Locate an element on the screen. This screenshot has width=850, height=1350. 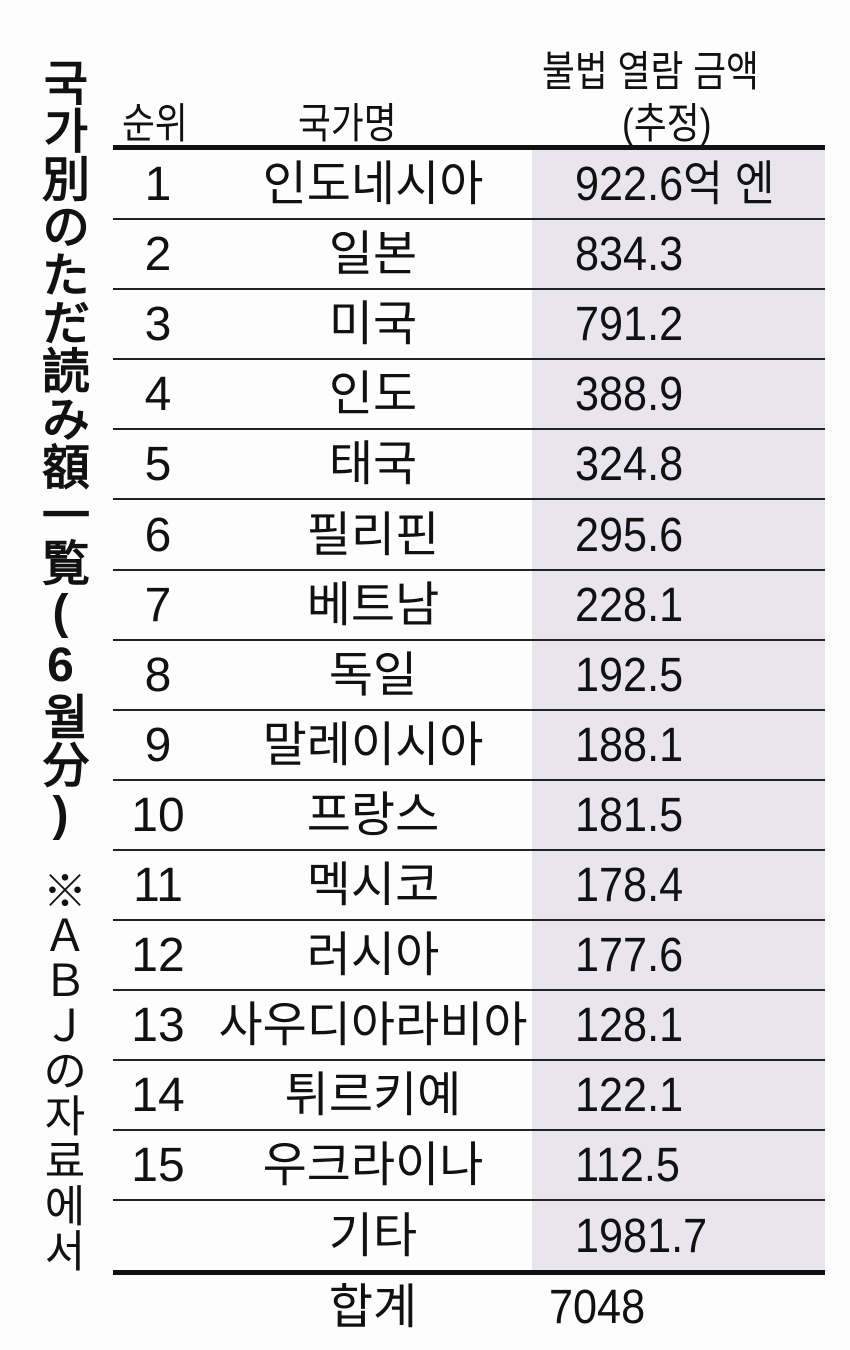
country-cell: 인도네시아 is located at coordinates (373, 184).